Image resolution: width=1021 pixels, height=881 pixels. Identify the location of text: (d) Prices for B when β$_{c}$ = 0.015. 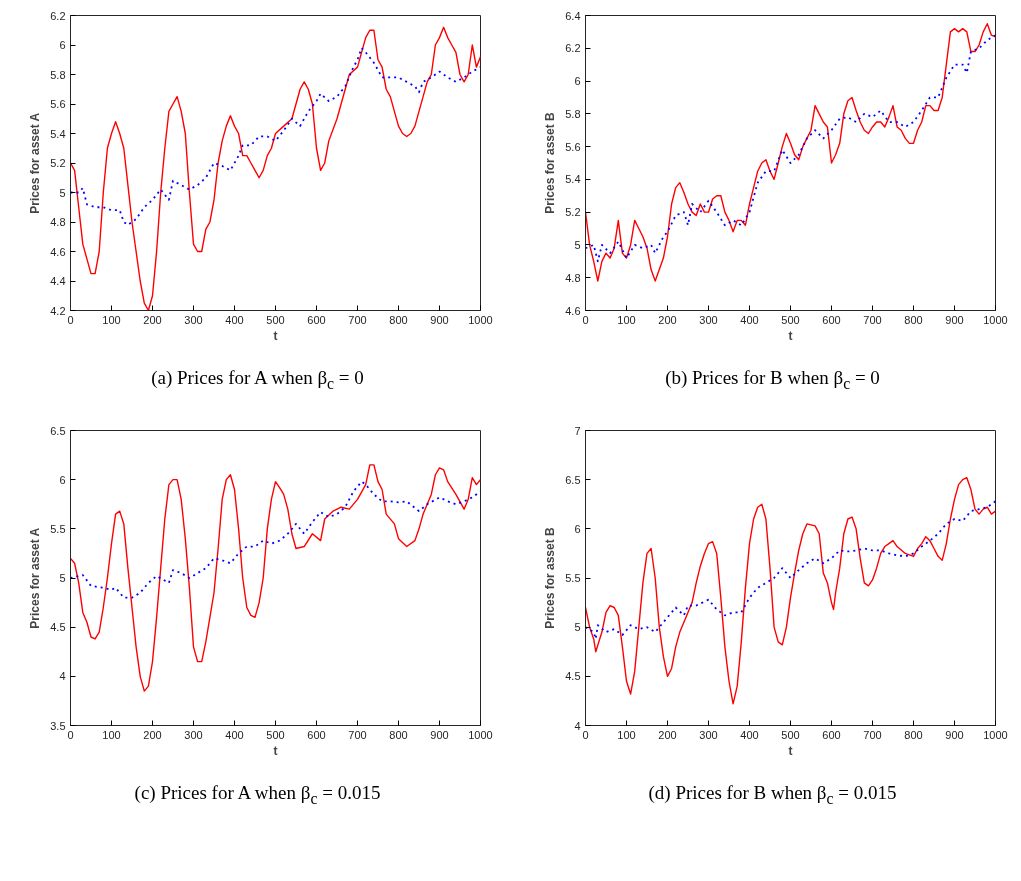
(772, 795).